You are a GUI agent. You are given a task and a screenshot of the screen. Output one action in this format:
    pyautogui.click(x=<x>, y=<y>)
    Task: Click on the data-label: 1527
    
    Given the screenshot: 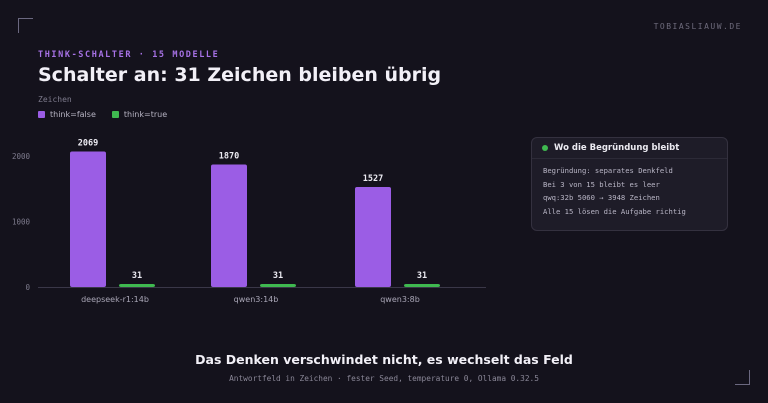 What is the action you would take?
    pyautogui.click(x=373, y=179)
    